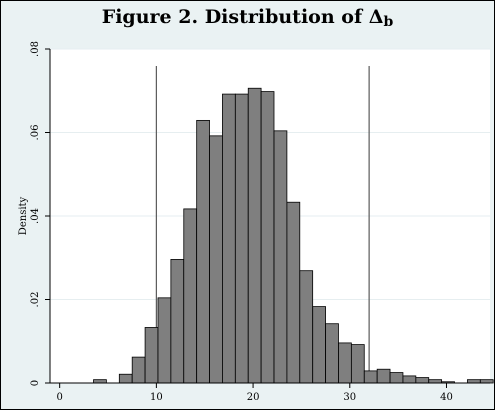  Describe the element at coordinates (35, 383) in the screenshot. I see `y-tick-label: 0` at that location.